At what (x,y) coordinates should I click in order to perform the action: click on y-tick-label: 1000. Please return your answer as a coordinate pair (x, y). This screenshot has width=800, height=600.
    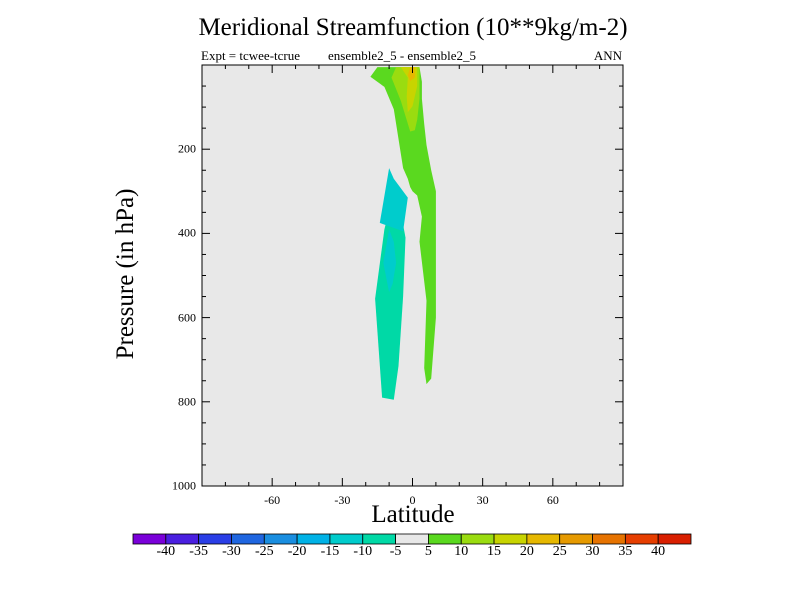
    Looking at the image, I should click on (184, 485).